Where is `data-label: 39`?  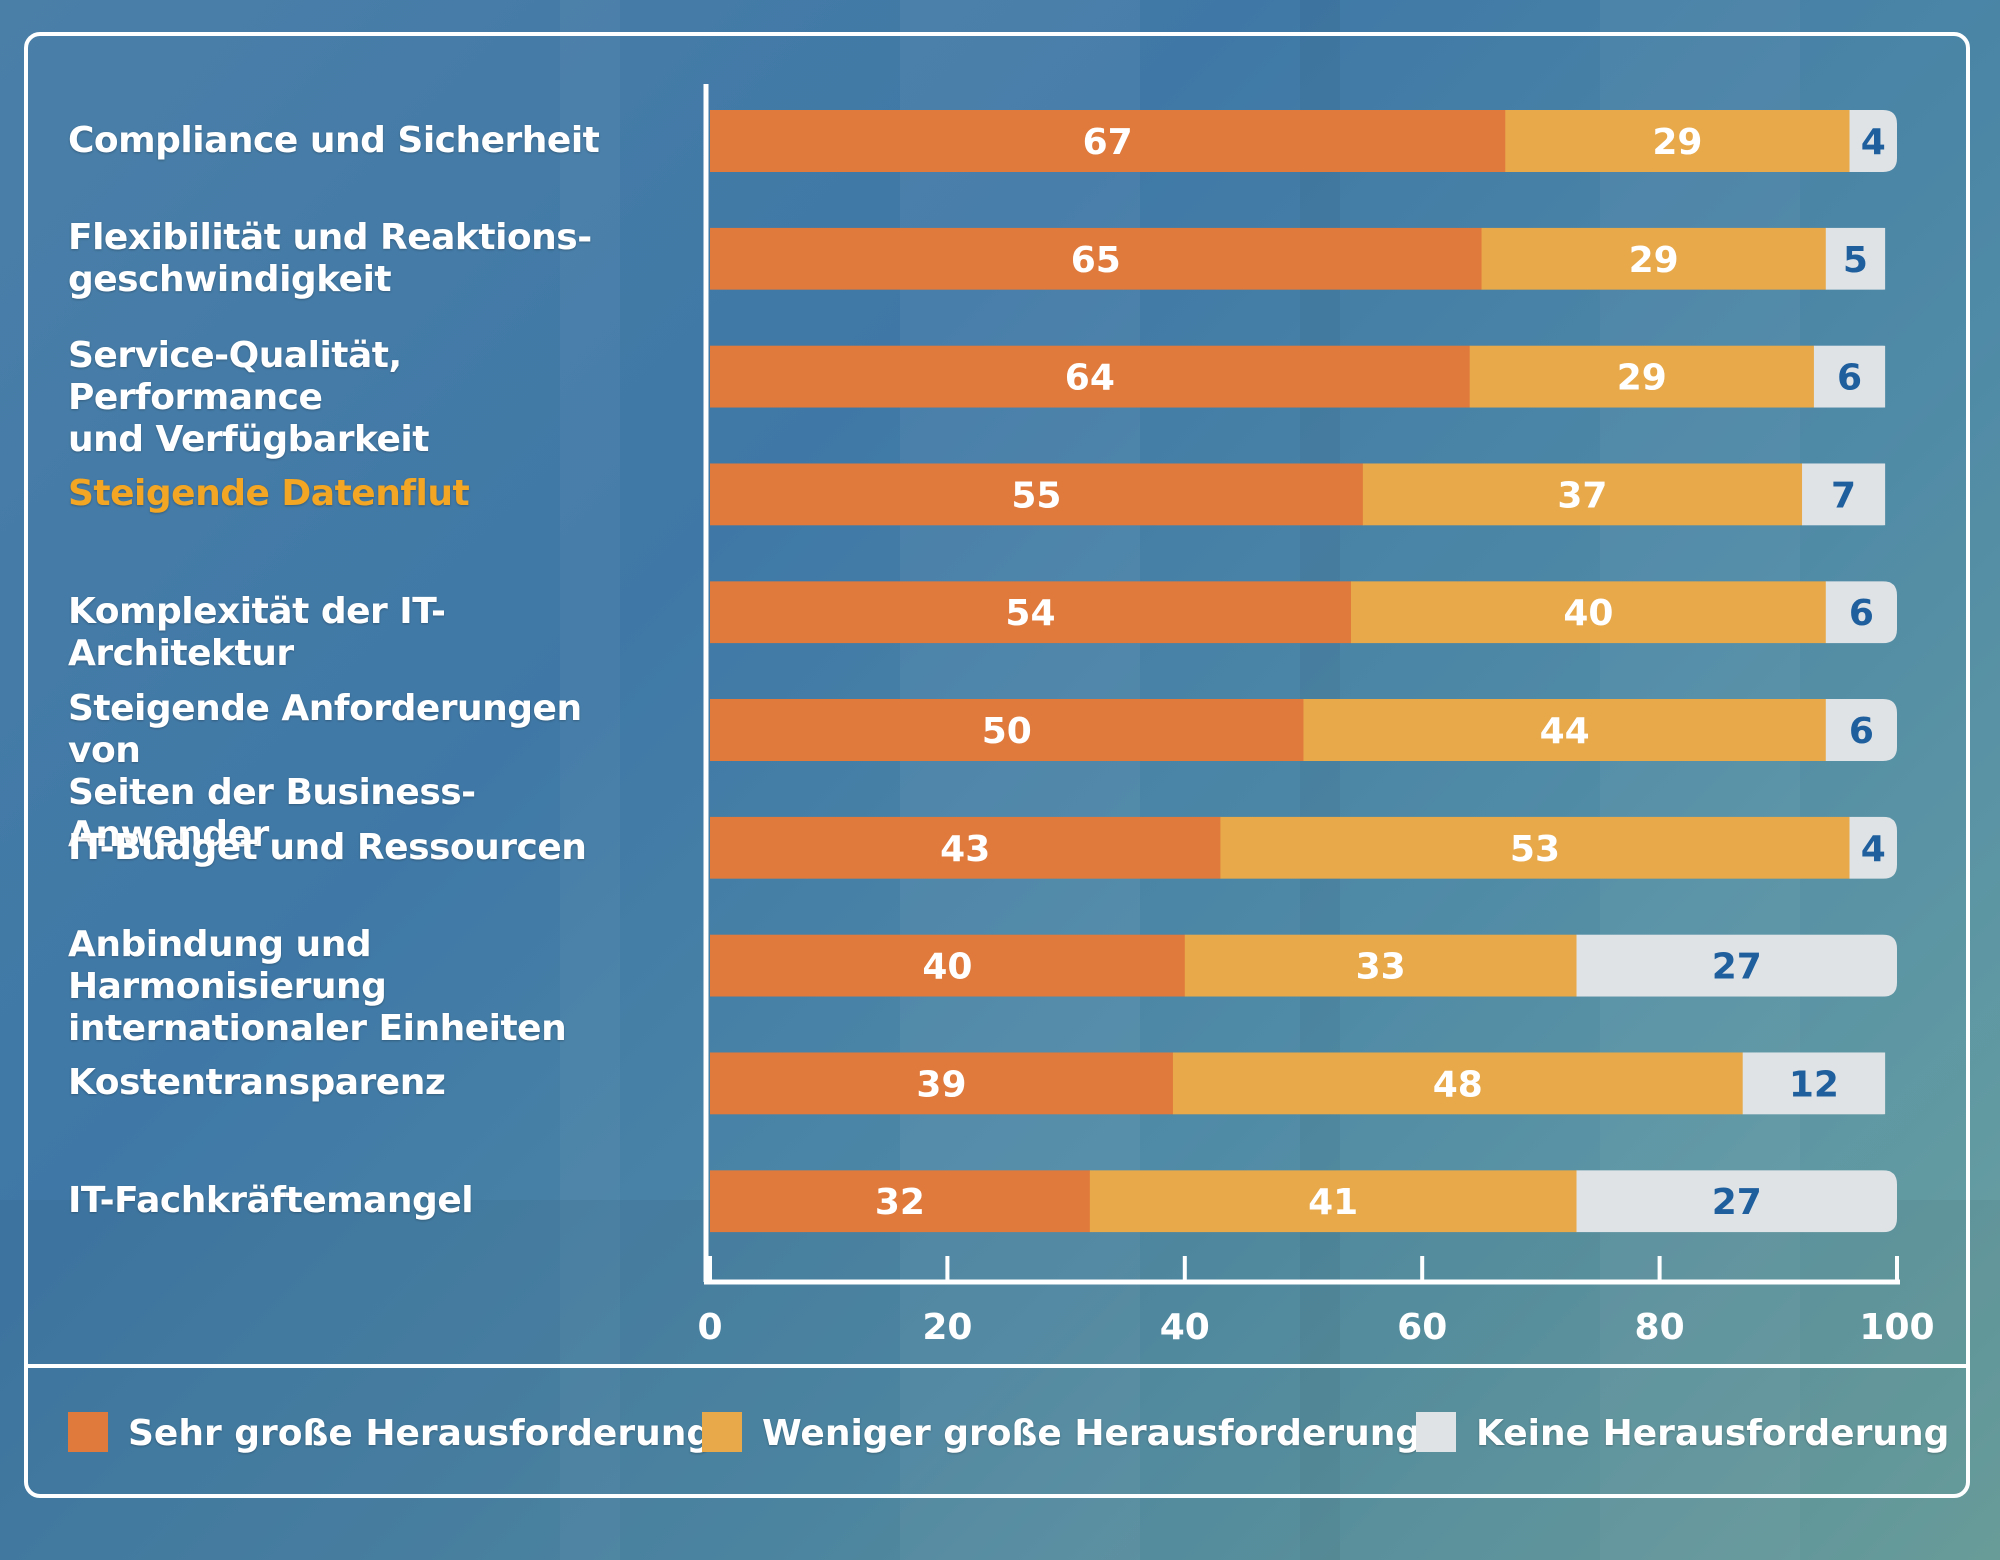 data-label: 39 is located at coordinates (941, 1084).